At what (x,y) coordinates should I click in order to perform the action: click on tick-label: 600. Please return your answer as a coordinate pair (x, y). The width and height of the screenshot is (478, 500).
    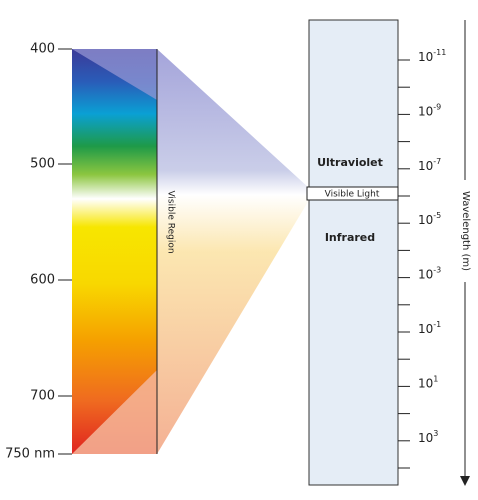
    Looking at the image, I should click on (42, 280).